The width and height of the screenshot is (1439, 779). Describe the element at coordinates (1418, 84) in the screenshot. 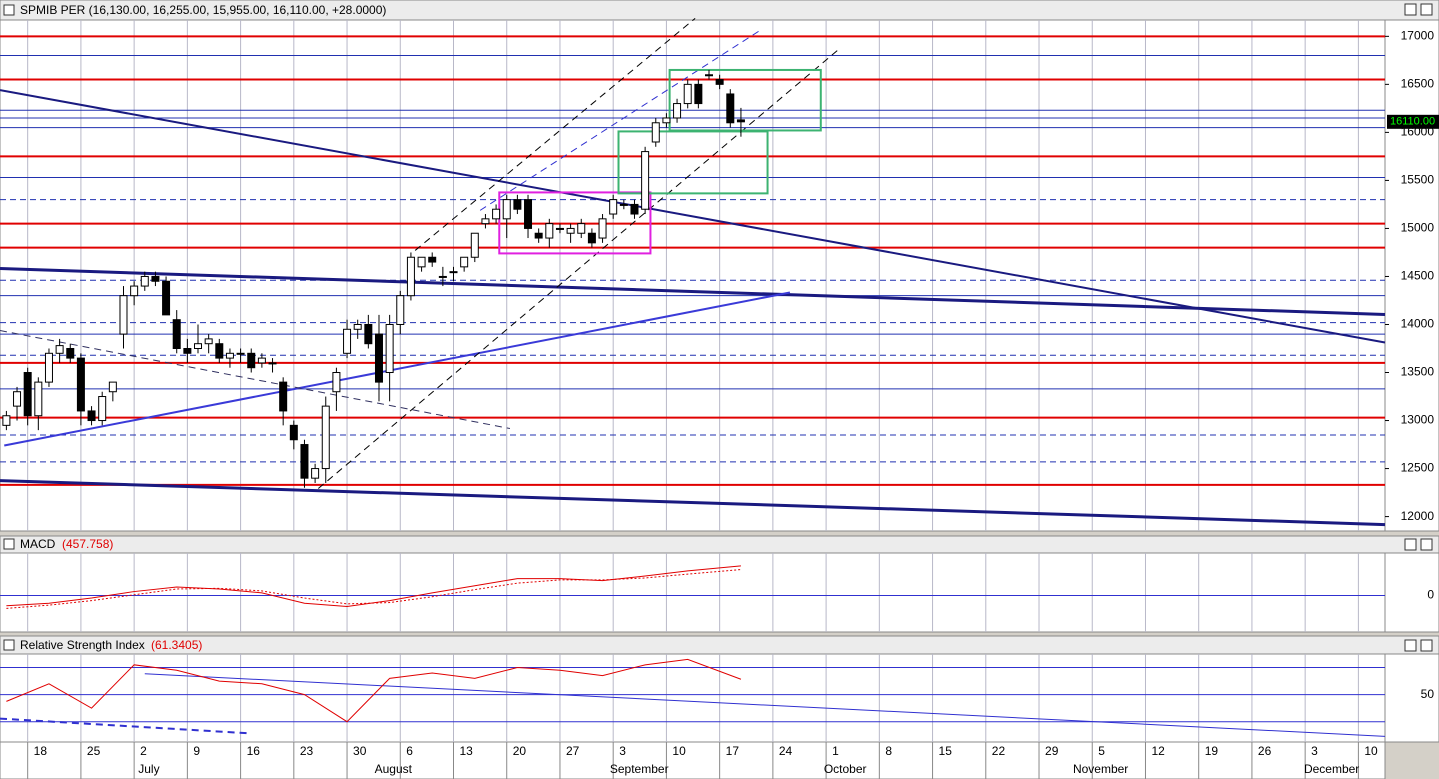

I see `y-tick-label: 16500` at that location.